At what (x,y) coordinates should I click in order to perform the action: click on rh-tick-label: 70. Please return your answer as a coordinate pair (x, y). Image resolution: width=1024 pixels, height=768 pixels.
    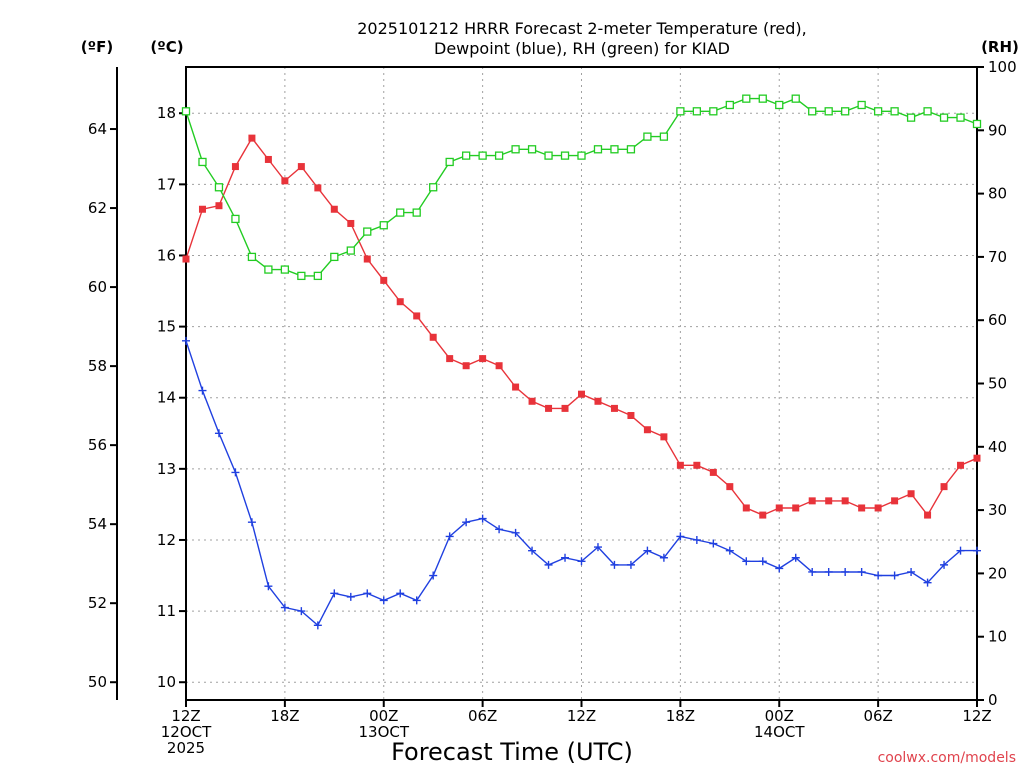
    Looking at the image, I should click on (997, 257).